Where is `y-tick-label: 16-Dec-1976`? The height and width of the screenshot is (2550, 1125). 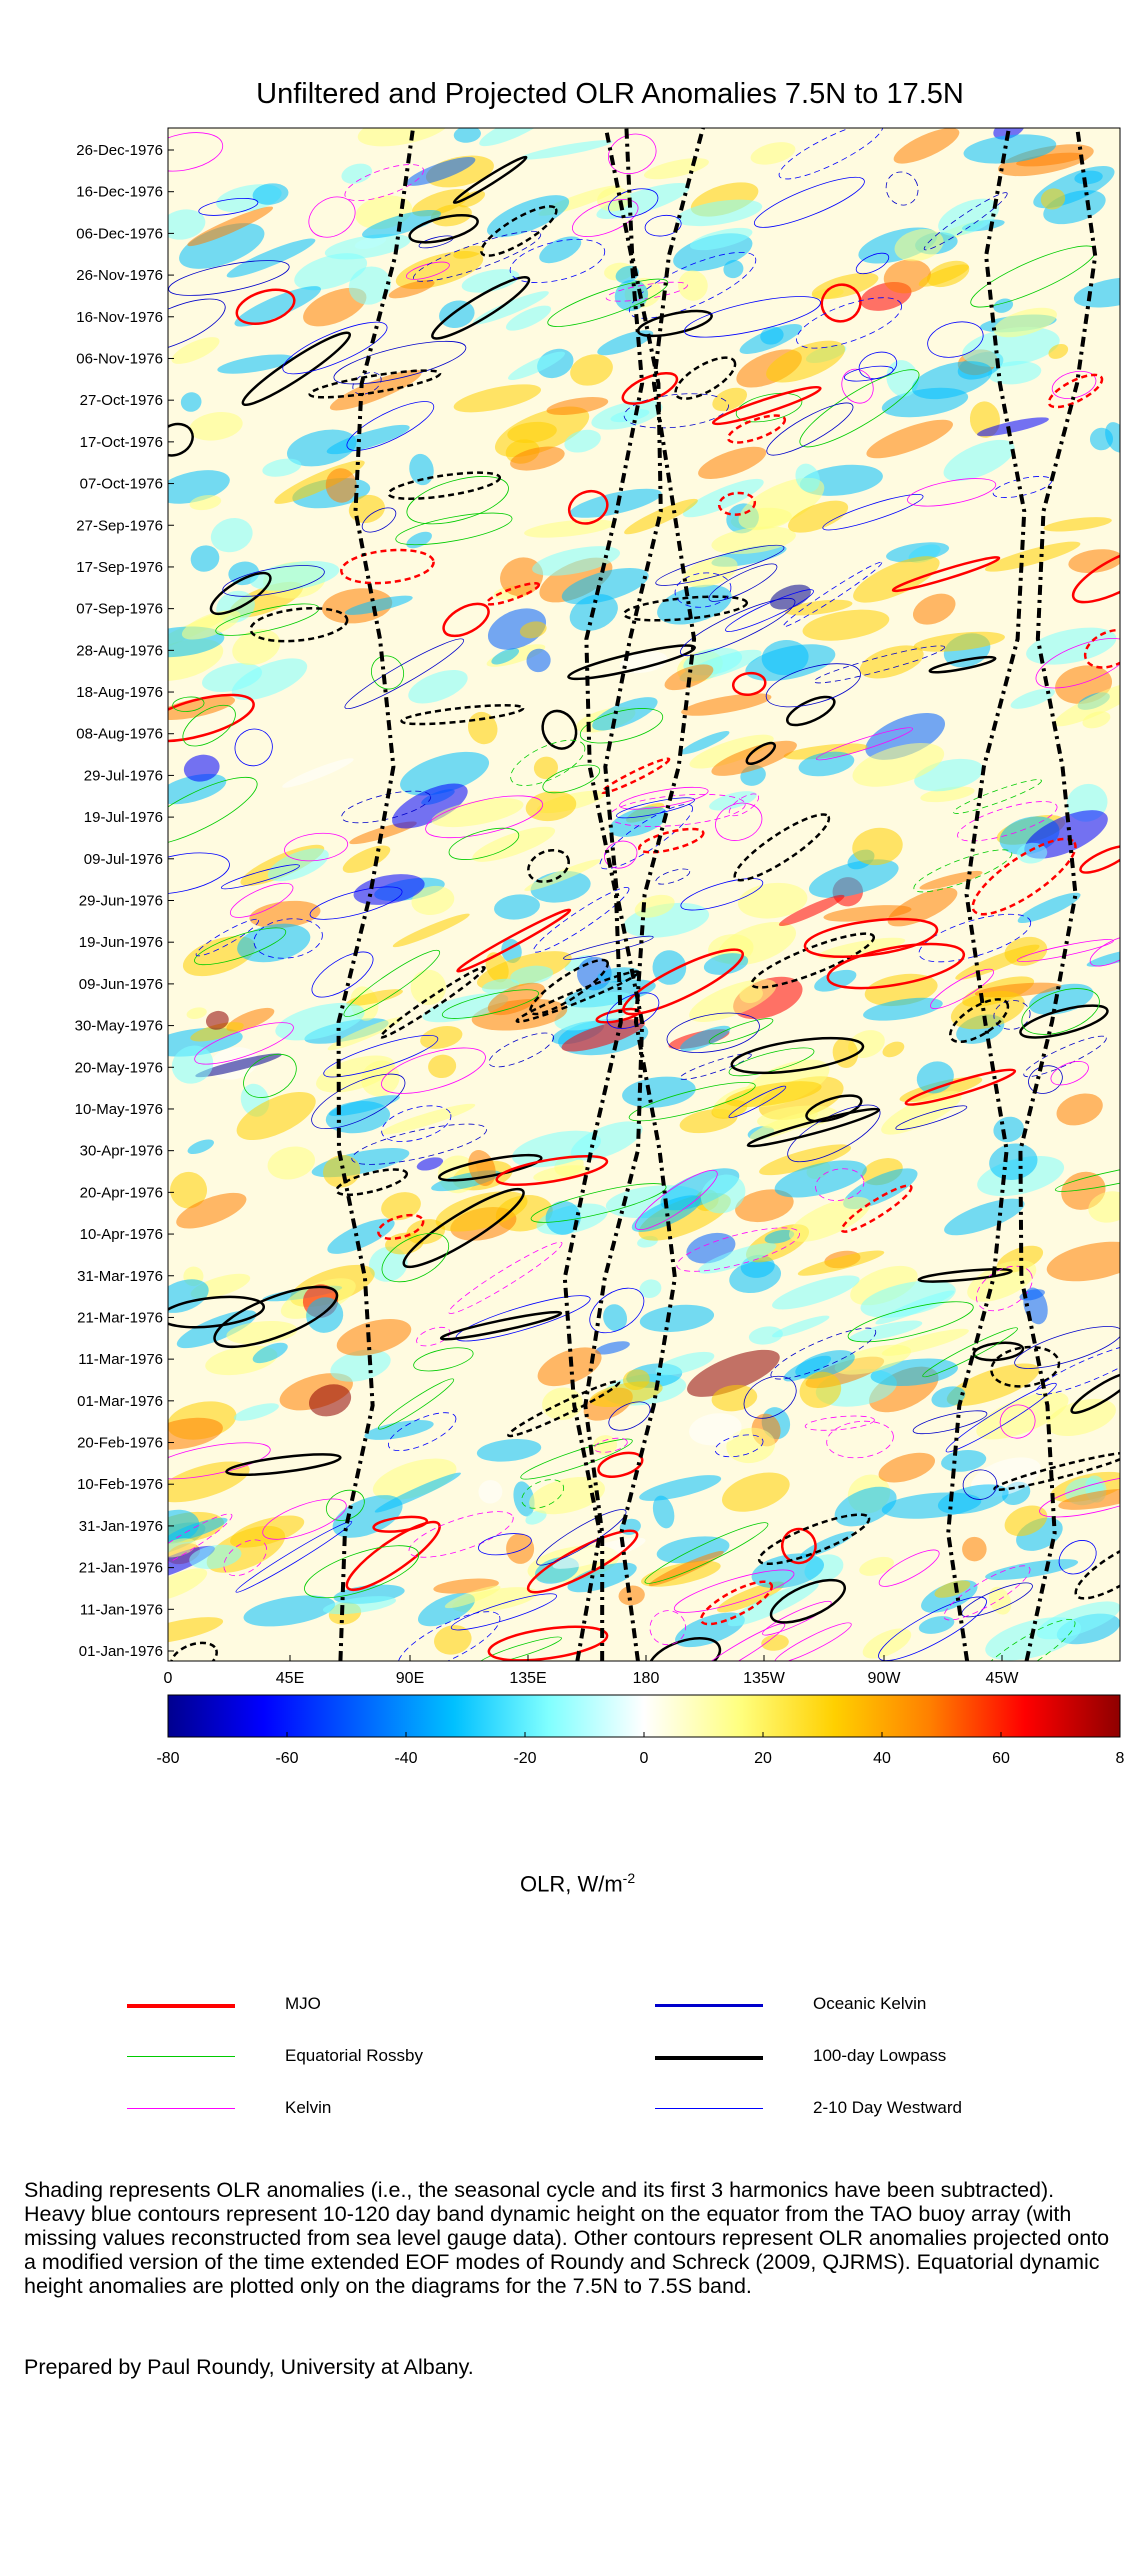 y-tick-label: 16-Dec-1976 is located at coordinates (119, 192).